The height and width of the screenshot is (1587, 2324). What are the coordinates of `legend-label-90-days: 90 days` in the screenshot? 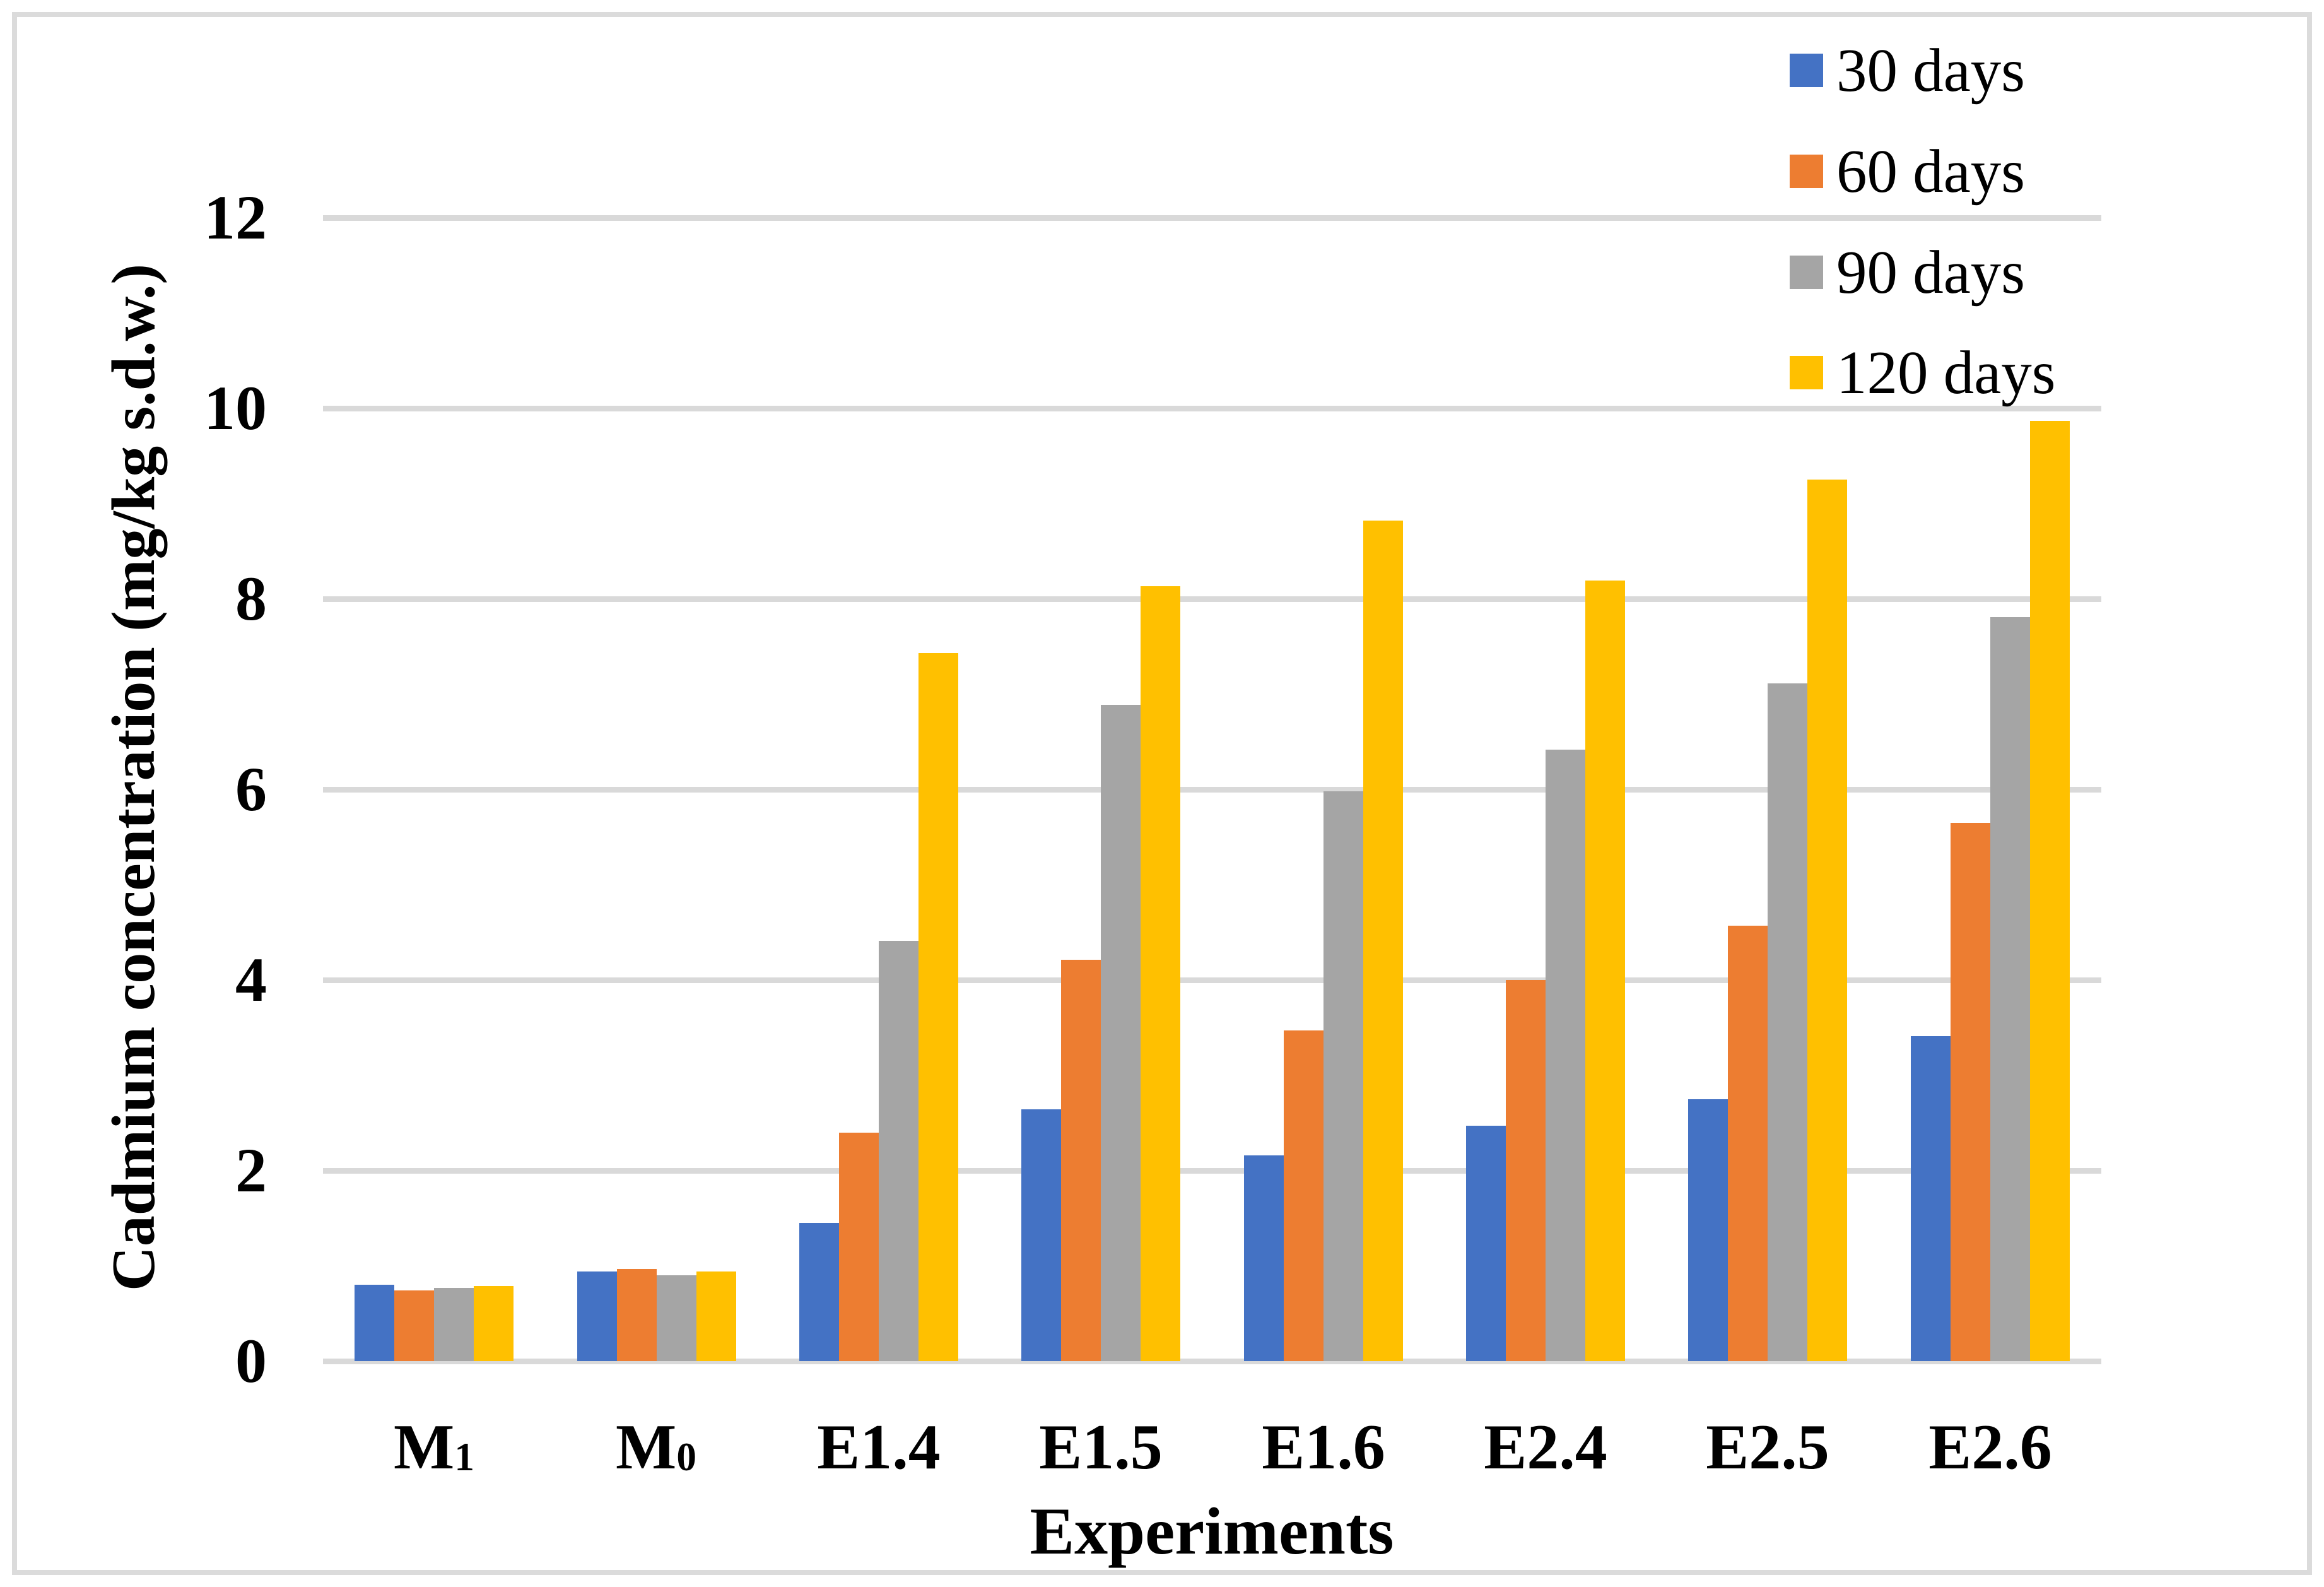 It's located at (1931, 272).